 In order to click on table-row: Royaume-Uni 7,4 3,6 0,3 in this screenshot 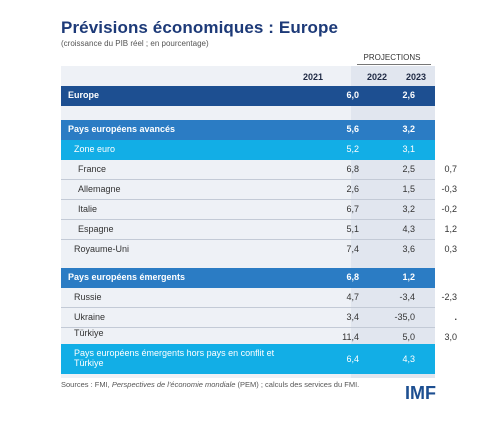, I will do `click(259, 250)`.